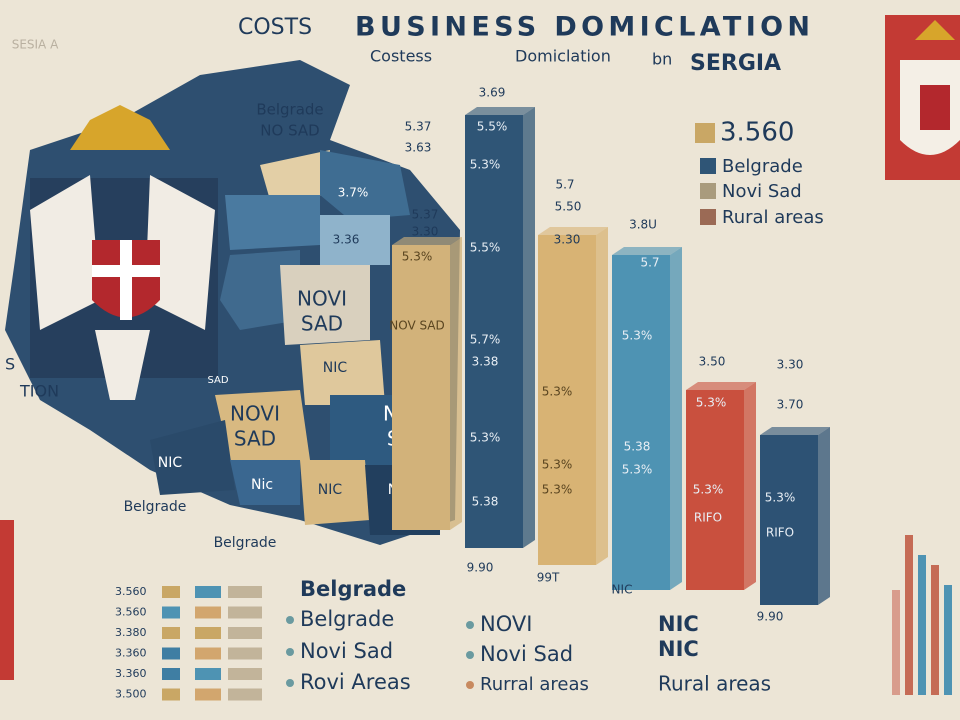  What do you see at coordinates (564, 185) in the screenshot?
I see `bar-note: 5.7` at bounding box center [564, 185].